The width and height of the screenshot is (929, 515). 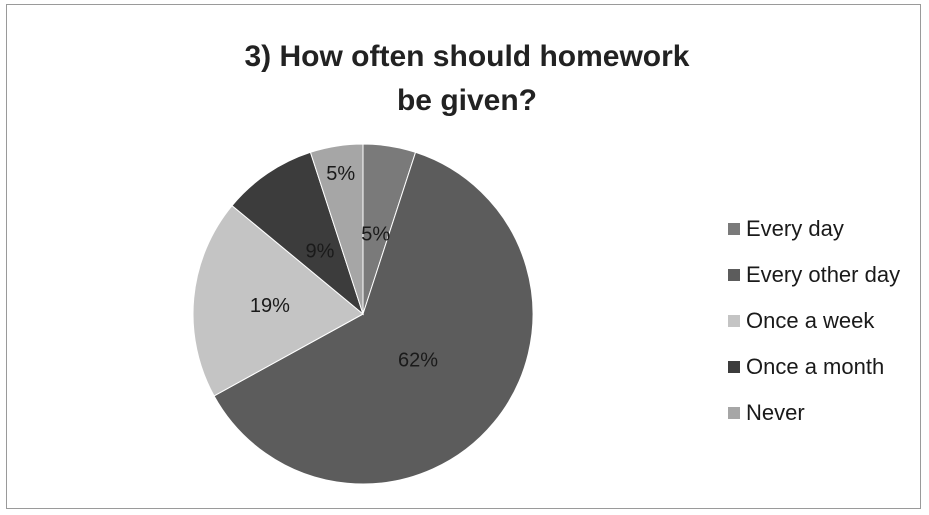 I want to click on legend-item-every-day: Every day, so click(x=814, y=229).